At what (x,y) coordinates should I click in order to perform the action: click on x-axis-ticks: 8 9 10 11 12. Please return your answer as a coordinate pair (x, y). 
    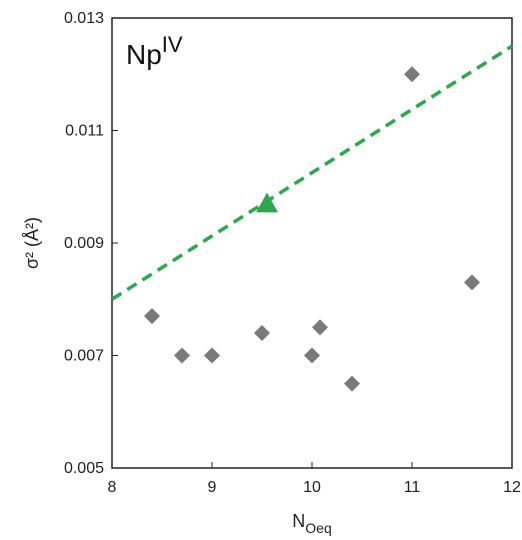
    Looking at the image, I should click on (314, 479).